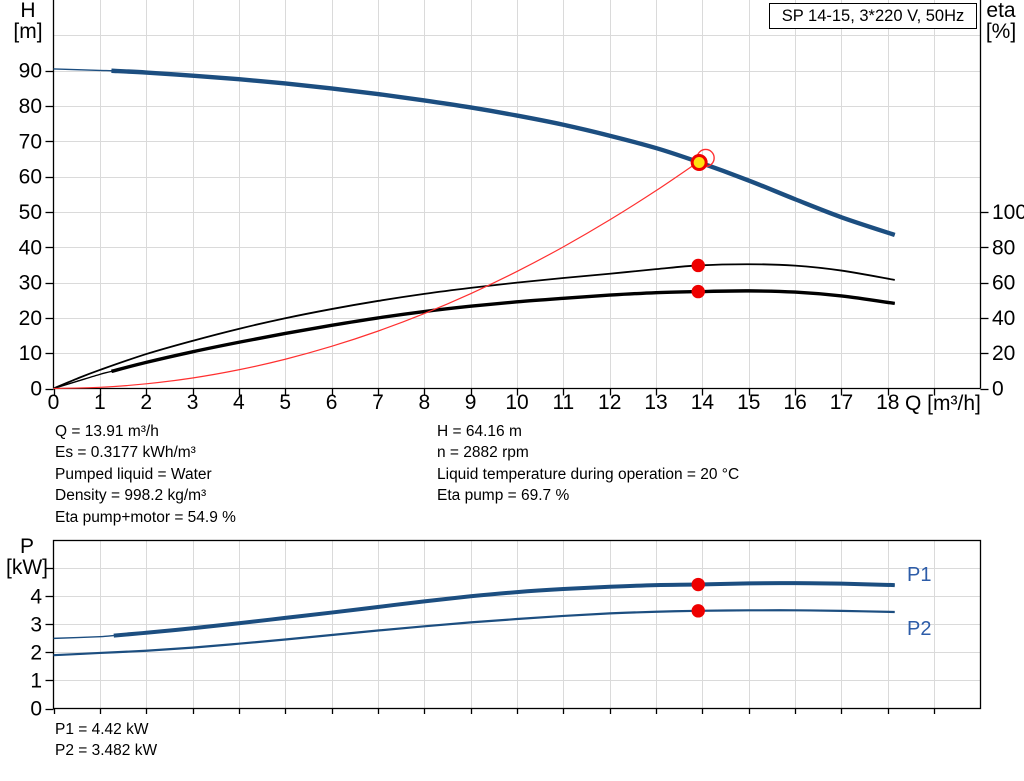  What do you see at coordinates (36, 596) in the screenshot?
I see `p-tick-label: 4` at bounding box center [36, 596].